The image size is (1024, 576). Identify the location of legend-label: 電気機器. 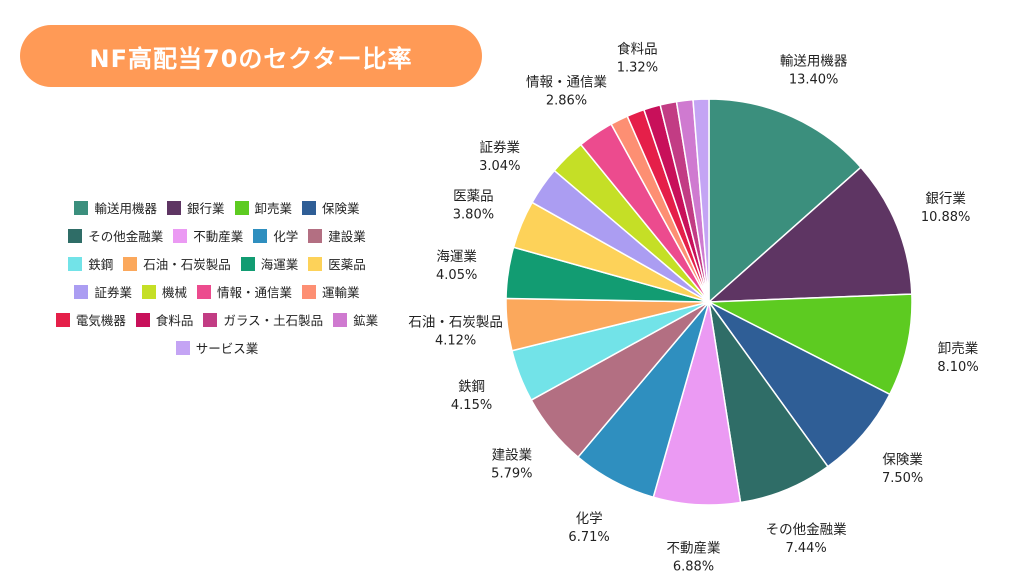
(100, 320).